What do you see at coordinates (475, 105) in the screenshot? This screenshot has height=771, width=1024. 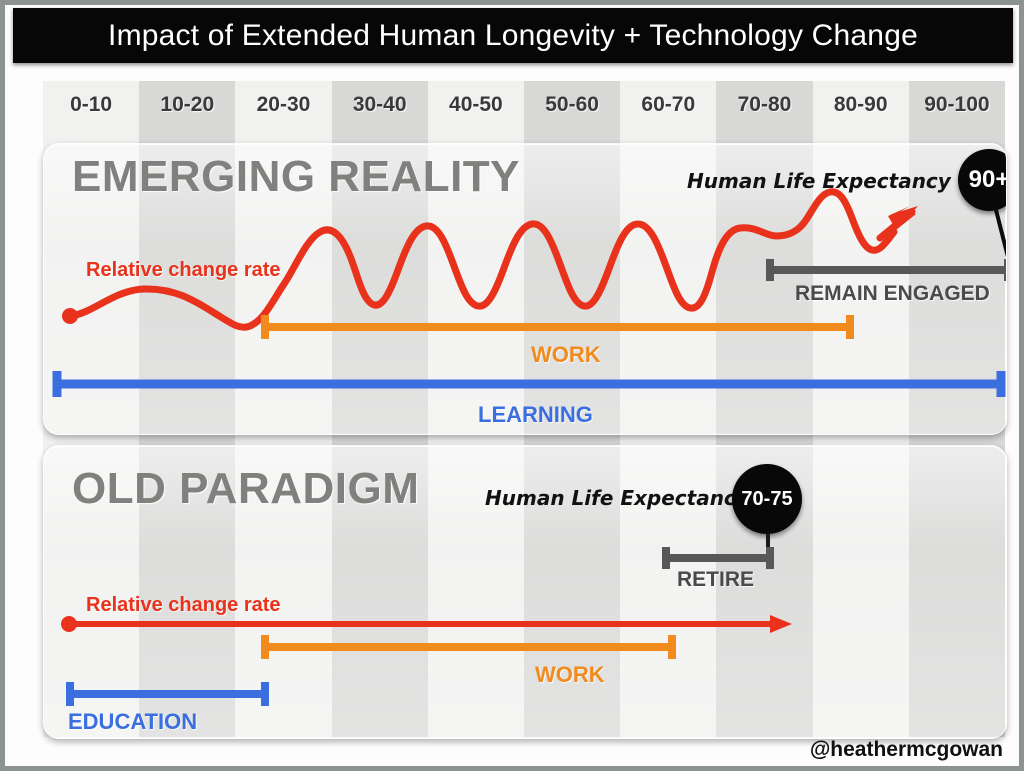 I see `age-band-40-50: 40-50` at bounding box center [475, 105].